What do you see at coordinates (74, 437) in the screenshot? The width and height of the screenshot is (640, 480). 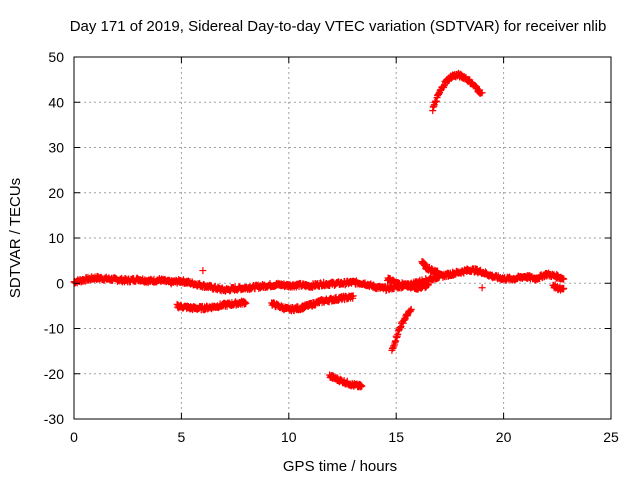 I see `x-tick-label: 0` at bounding box center [74, 437].